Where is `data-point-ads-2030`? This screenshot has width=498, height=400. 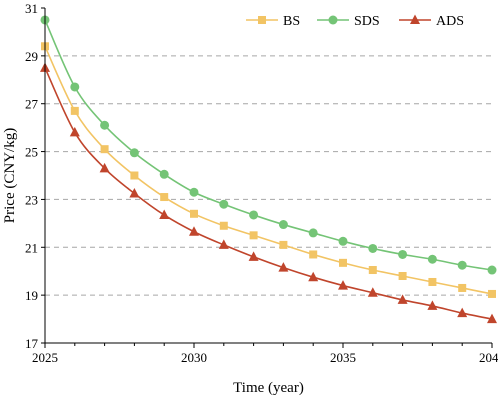
data-point-ads-2030 is located at coordinates (194, 231).